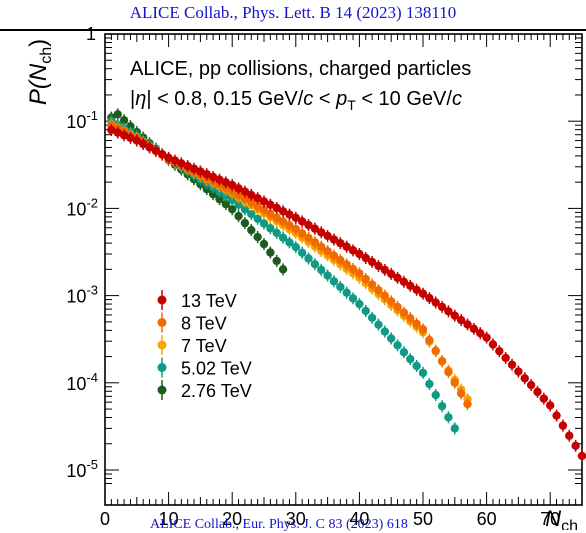  Describe the element at coordinates (423, 519) in the screenshot. I see `x-tick-label: 50` at that location.